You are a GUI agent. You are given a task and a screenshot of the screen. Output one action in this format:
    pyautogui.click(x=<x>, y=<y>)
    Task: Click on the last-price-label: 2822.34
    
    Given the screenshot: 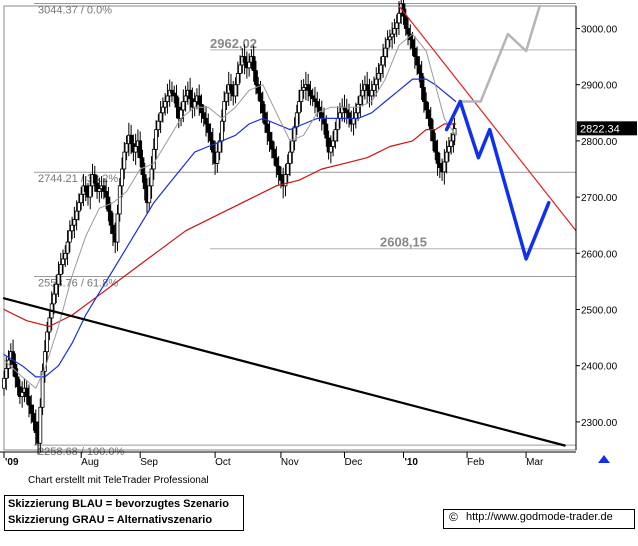 What is the action you would take?
    pyautogui.click(x=600, y=129)
    